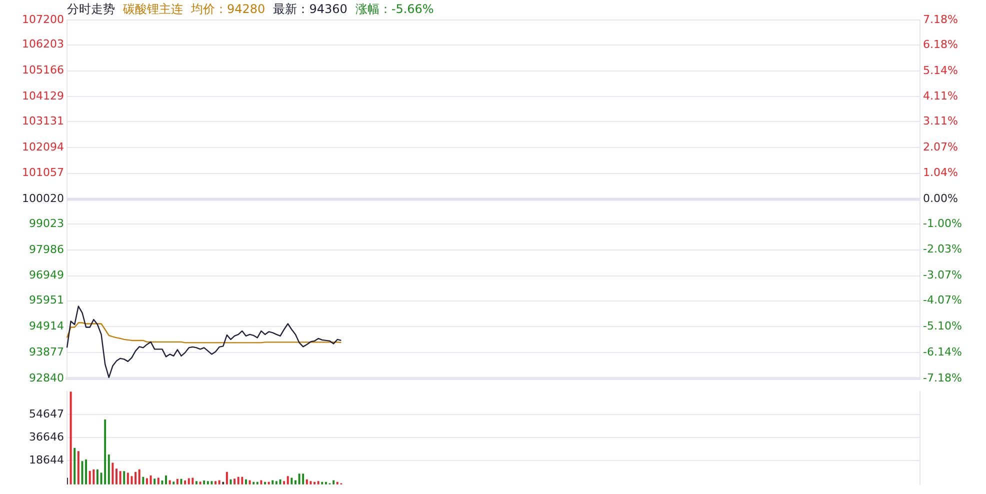 The width and height of the screenshot is (986, 494). Describe the element at coordinates (43, 121) in the screenshot. I see `y-tick-label: 103131` at that location.